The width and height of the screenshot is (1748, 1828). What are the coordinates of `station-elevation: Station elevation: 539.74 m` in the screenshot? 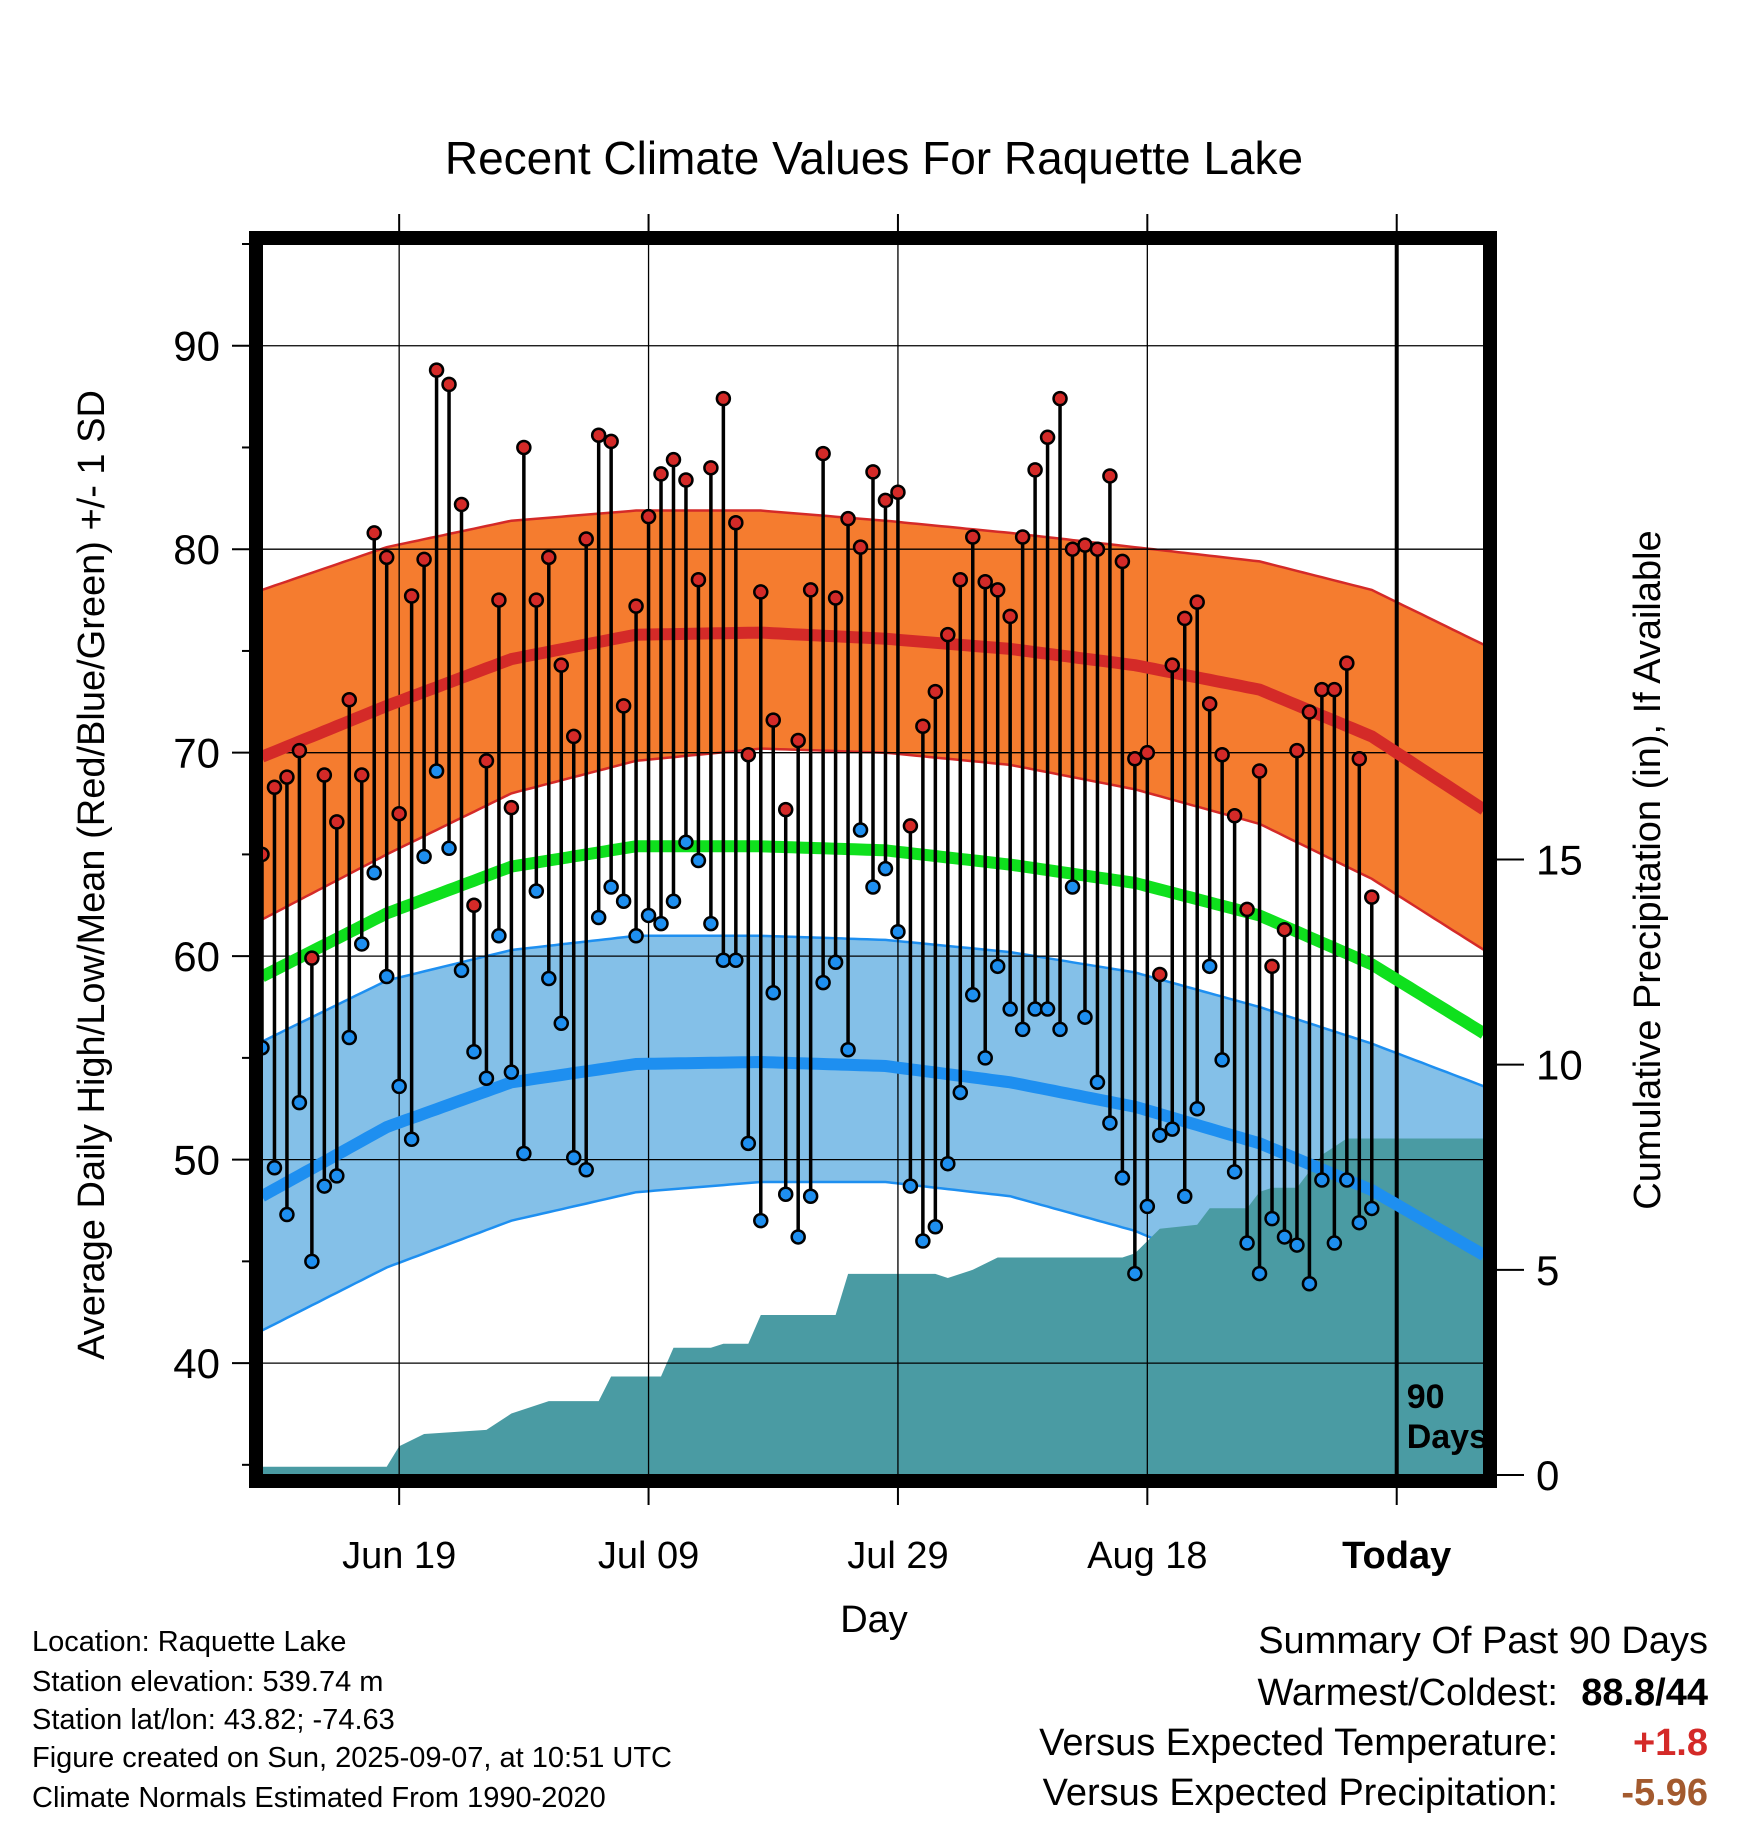 It's located at (208, 1682).